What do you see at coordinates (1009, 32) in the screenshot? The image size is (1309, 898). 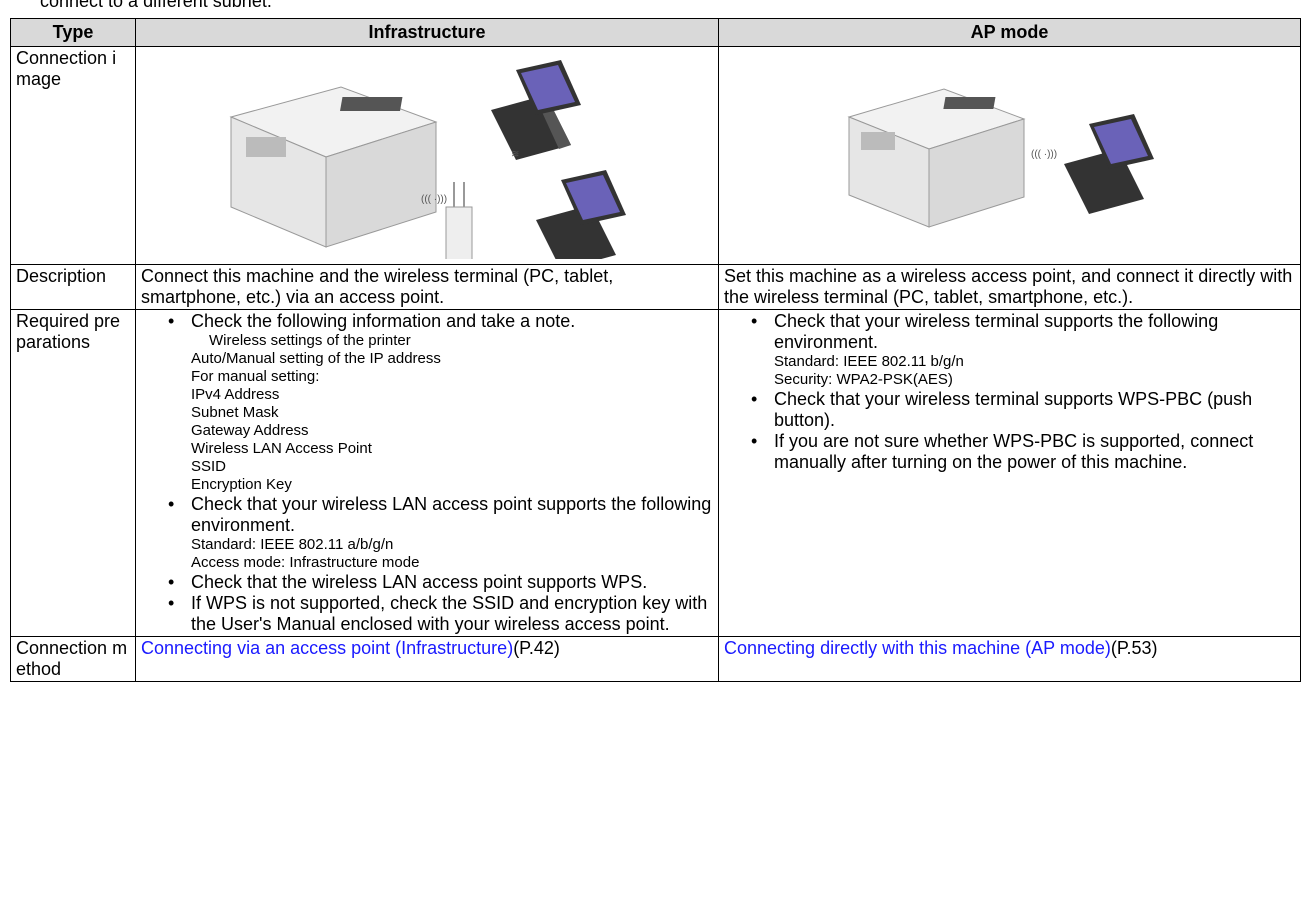 I see `header-cell: AP mode` at bounding box center [1009, 32].